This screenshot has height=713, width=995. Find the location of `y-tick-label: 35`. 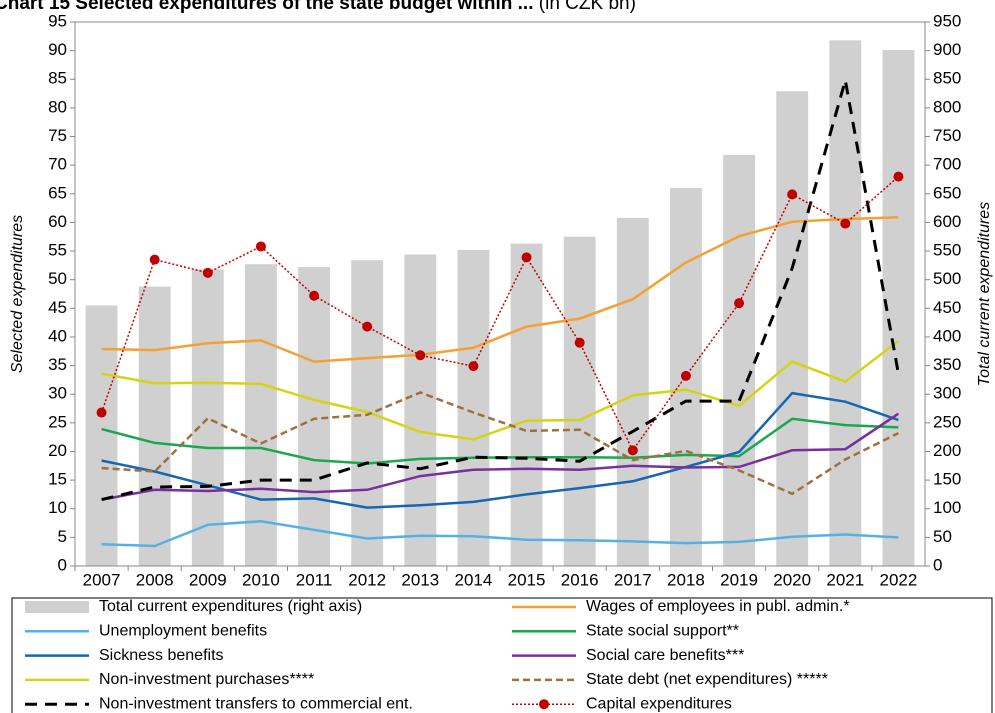

y-tick-label: 35 is located at coordinates (57, 364).